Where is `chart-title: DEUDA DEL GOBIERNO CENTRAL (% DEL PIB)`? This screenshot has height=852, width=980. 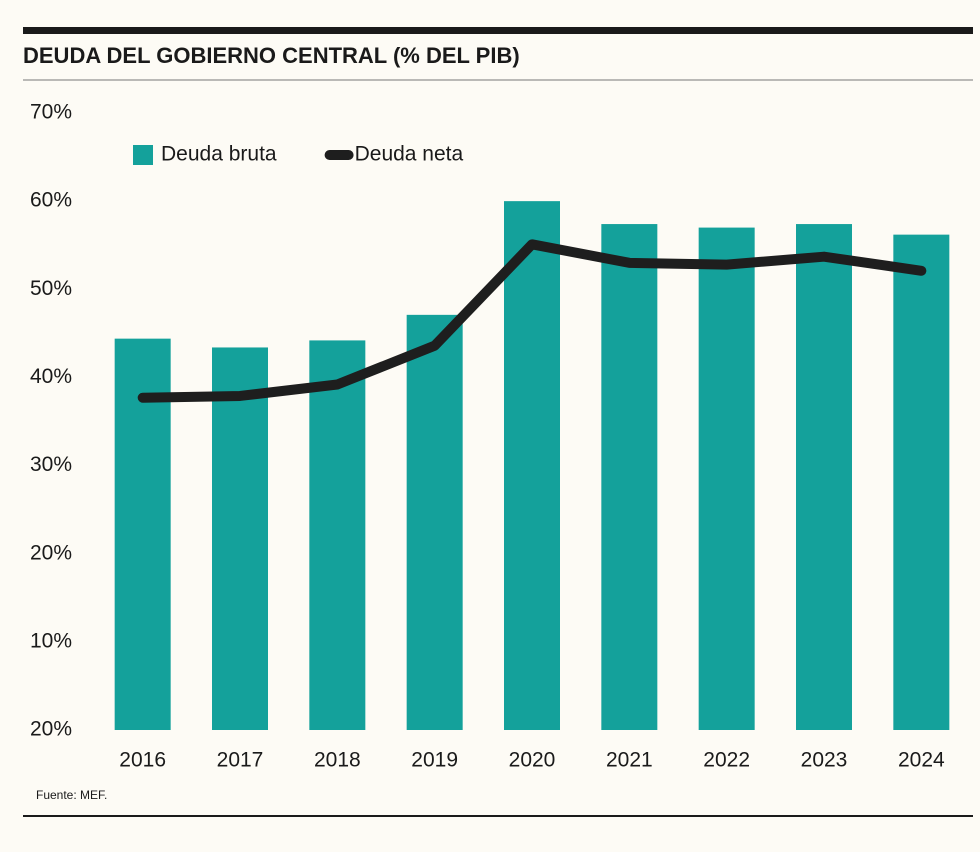 chart-title: DEUDA DEL GOBIERNO CENTRAL (% DEL PIB) is located at coordinates (271, 55).